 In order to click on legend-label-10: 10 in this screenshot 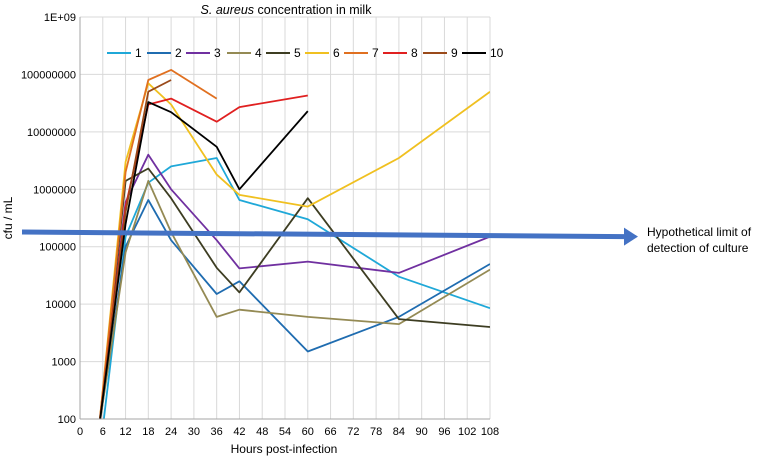, I will do `click(497, 53)`.